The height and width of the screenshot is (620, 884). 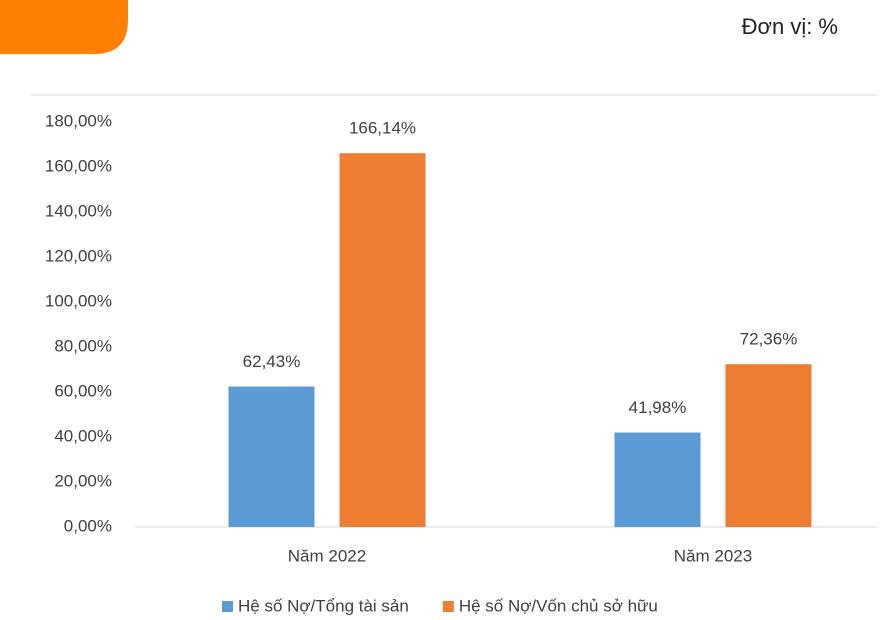 What do you see at coordinates (713, 555) in the screenshot?
I see `x-tick-label: Năm 2023` at bounding box center [713, 555].